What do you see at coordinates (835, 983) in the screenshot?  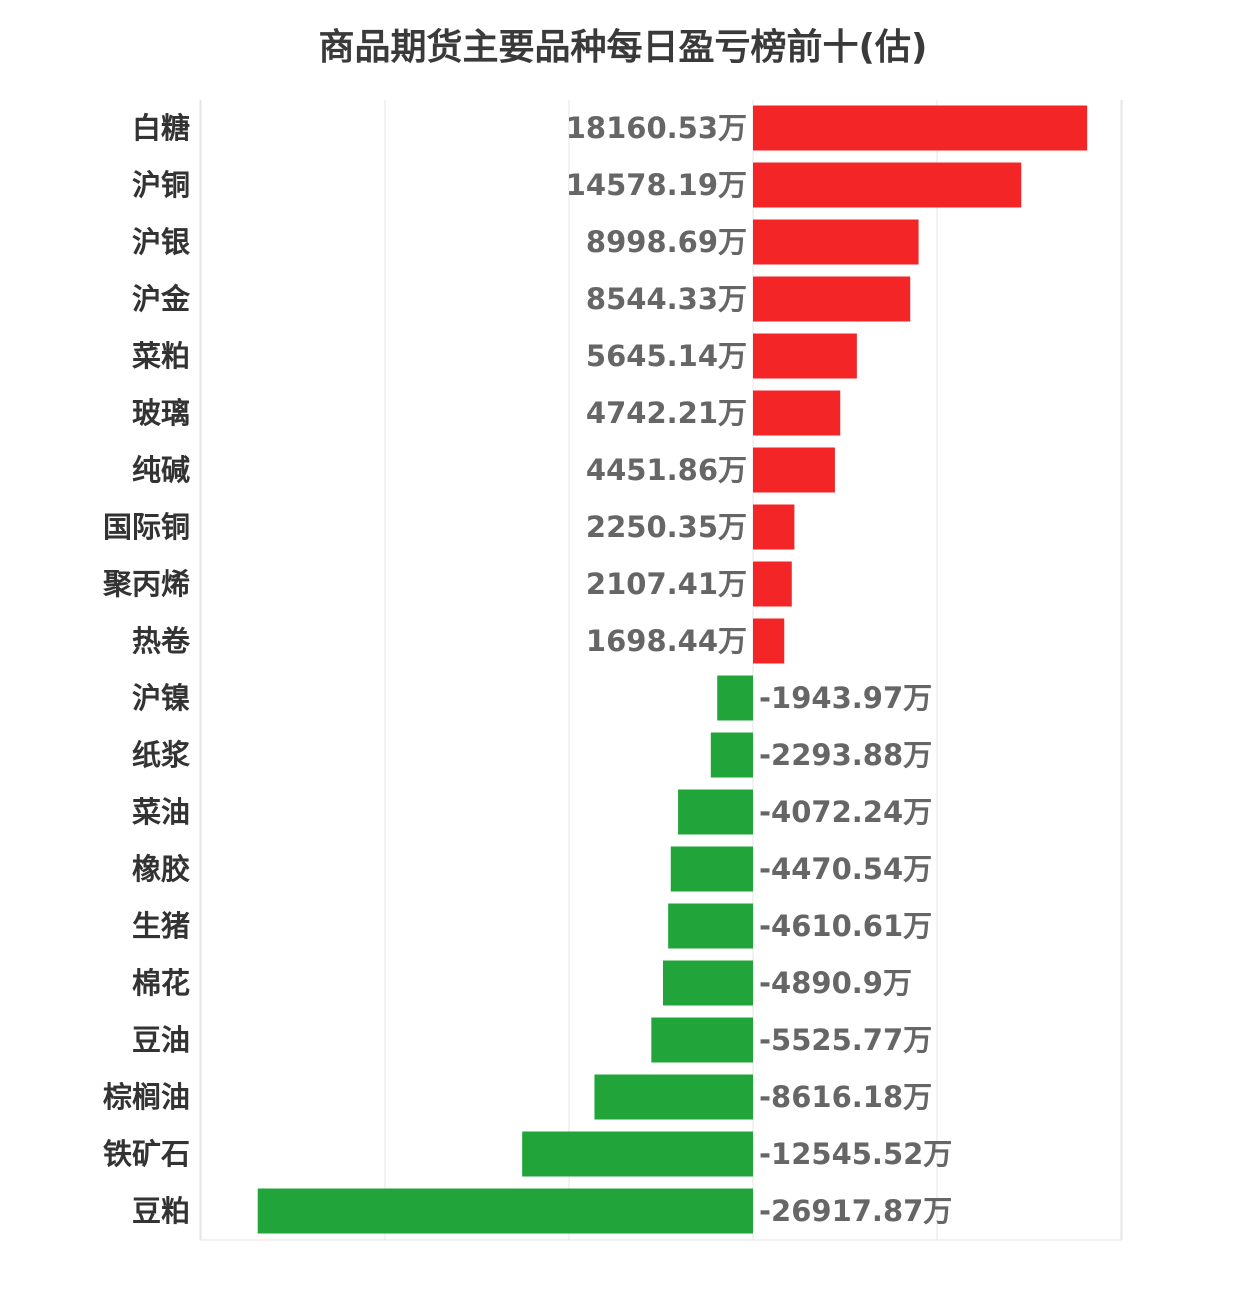 I see `value-label: -4890.9万` at bounding box center [835, 983].